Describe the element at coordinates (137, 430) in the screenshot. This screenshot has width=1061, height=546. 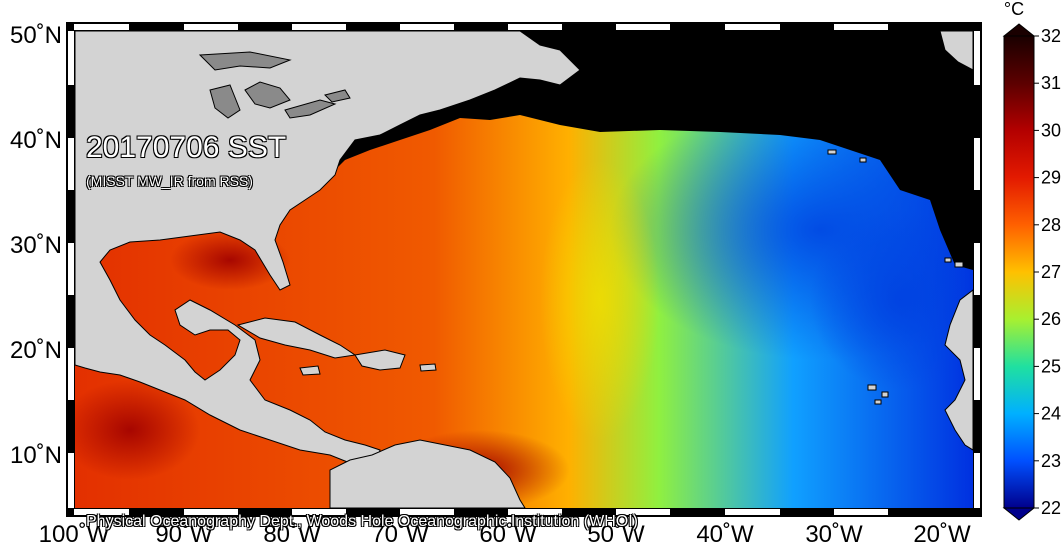
I see `warm-spot-pacific` at that location.